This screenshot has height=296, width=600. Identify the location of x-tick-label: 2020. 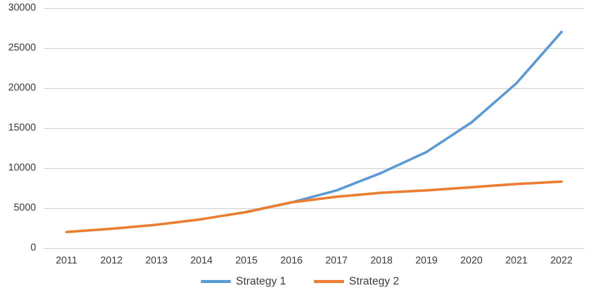
(472, 261).